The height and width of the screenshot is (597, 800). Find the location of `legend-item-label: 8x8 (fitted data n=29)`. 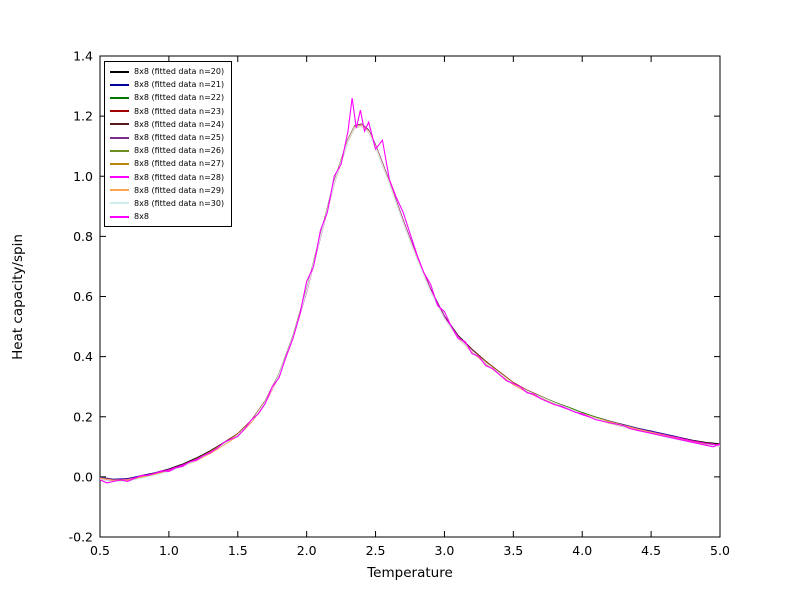

legend-item-label: 8x8 (fitted data n=29) is located at coordinates (179, 190).